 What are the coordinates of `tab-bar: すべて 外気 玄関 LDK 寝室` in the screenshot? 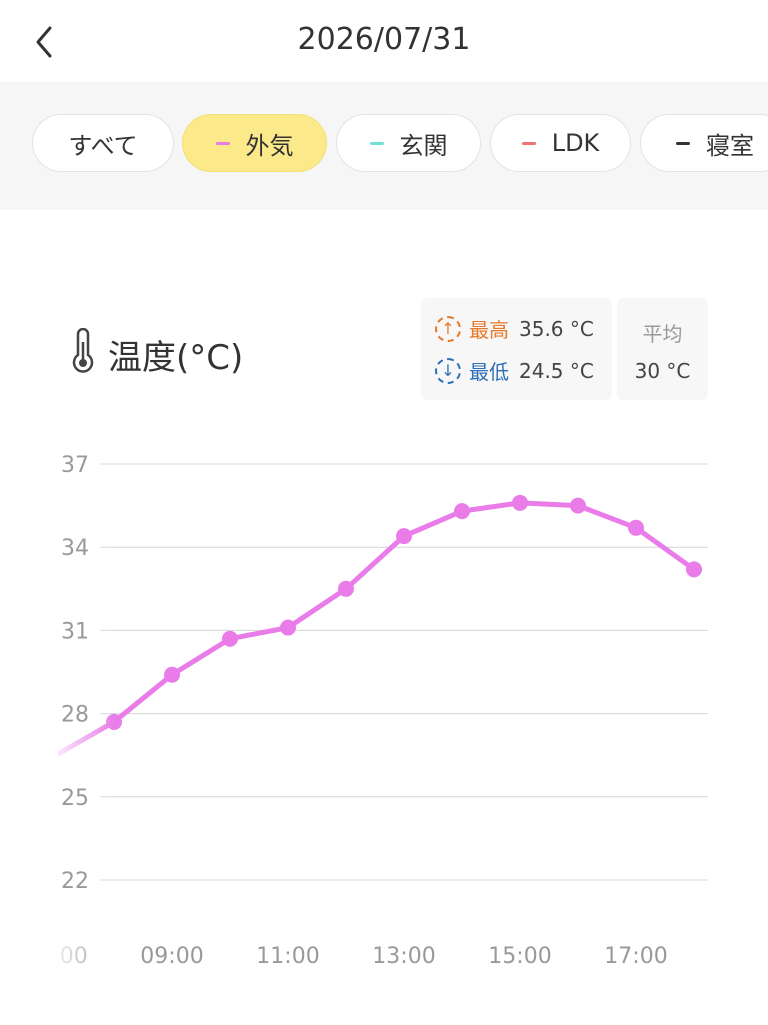 It's located at (384, 146).